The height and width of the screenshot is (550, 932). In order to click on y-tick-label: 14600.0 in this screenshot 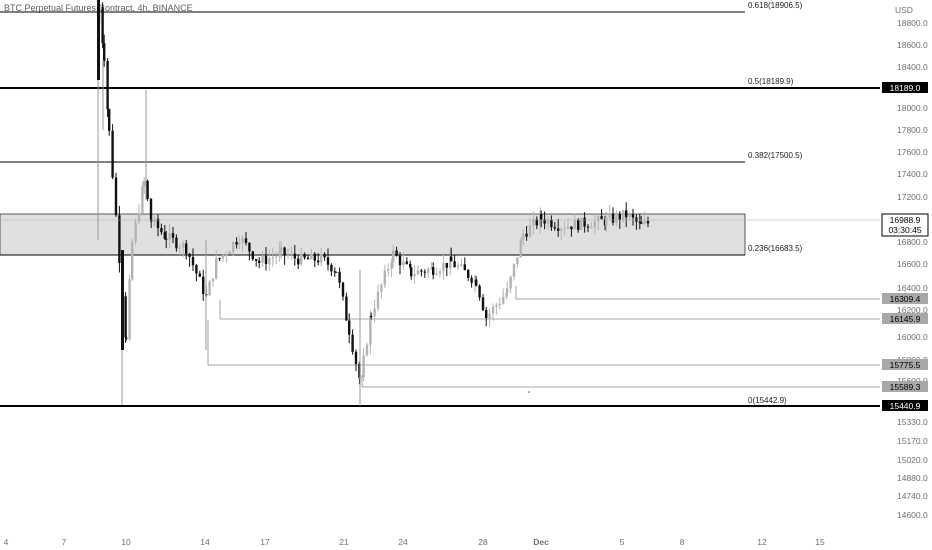, I will do `click(912, 515)`.